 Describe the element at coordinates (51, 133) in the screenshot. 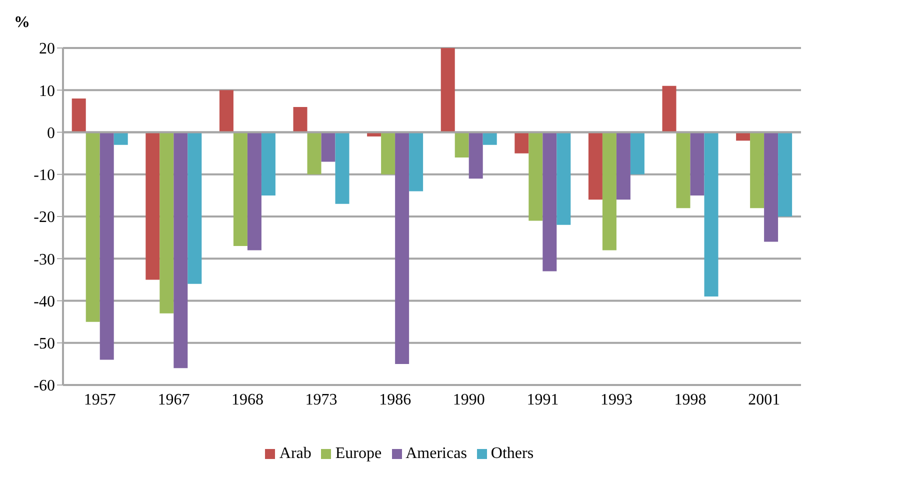

I see `y-tick-label: 0` at that location.